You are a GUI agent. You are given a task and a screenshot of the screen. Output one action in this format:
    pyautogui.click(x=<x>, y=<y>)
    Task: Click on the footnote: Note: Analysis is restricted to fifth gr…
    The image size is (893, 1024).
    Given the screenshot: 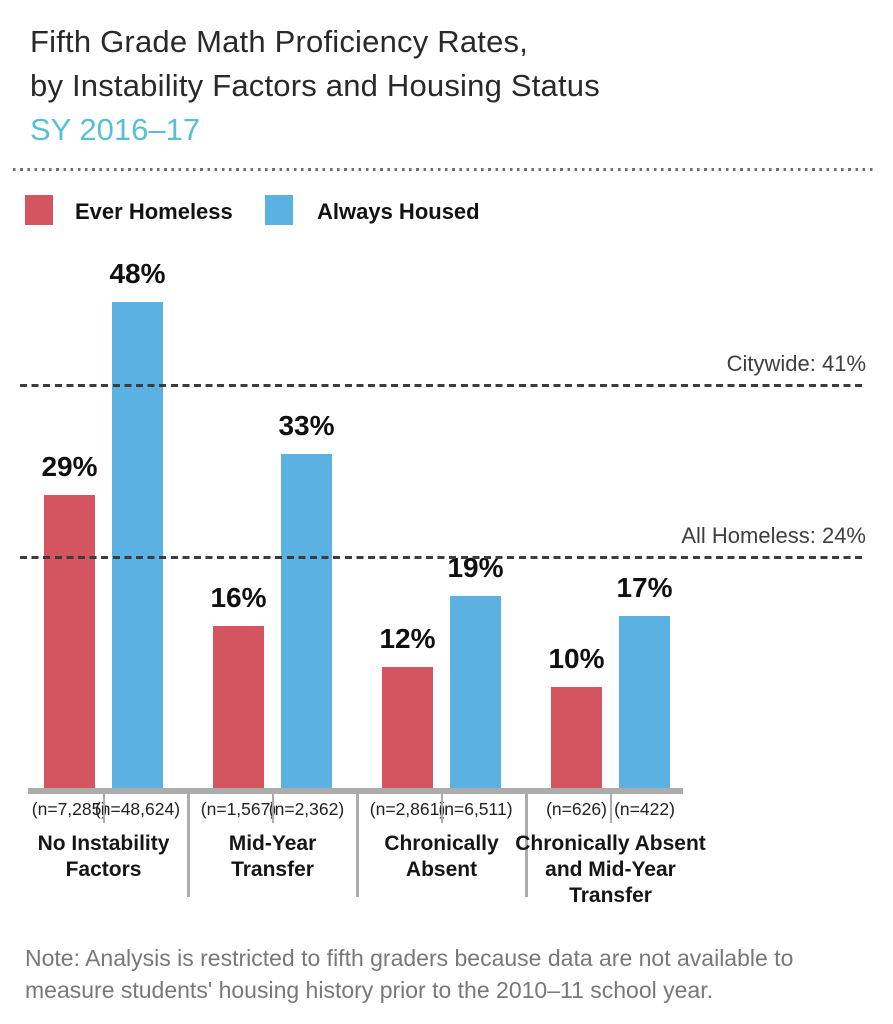 What is the action you would take?
    pyautogui.click(x=409, y=974)
    